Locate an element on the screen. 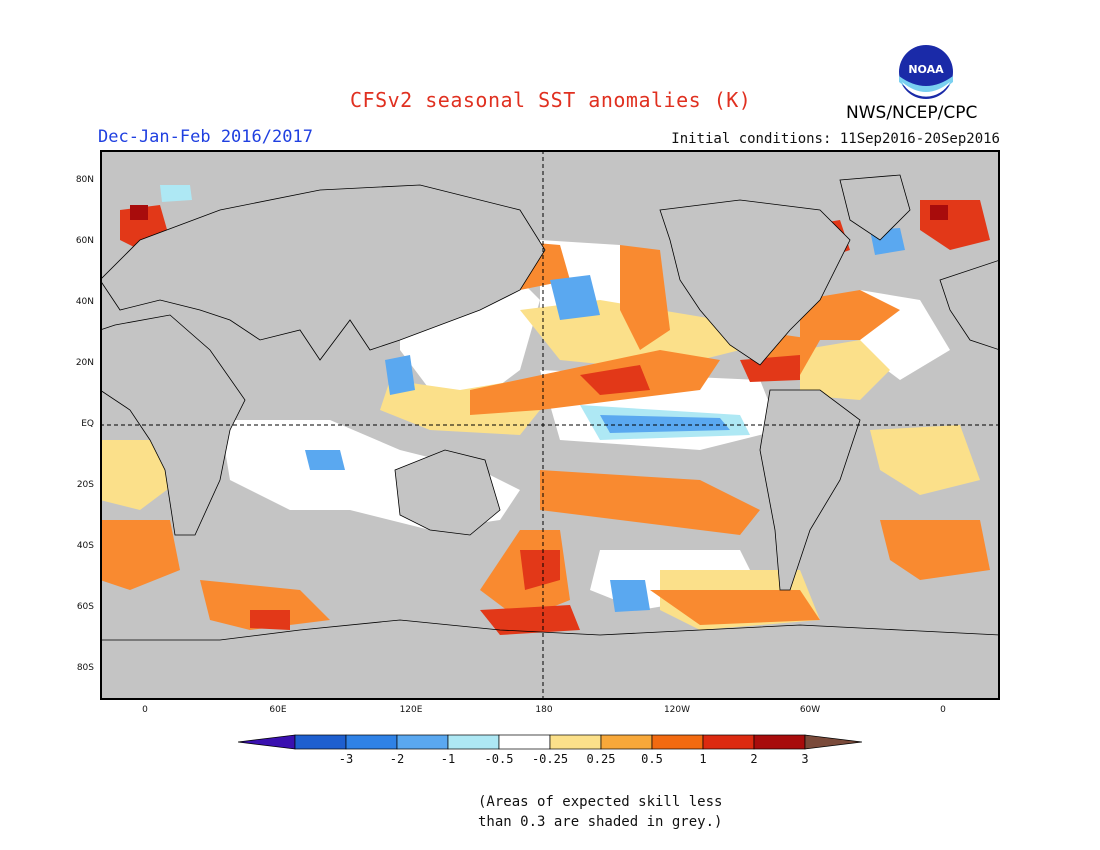 The image size is (1100, 850). south-america-outline is located at coordinates (810, 490).